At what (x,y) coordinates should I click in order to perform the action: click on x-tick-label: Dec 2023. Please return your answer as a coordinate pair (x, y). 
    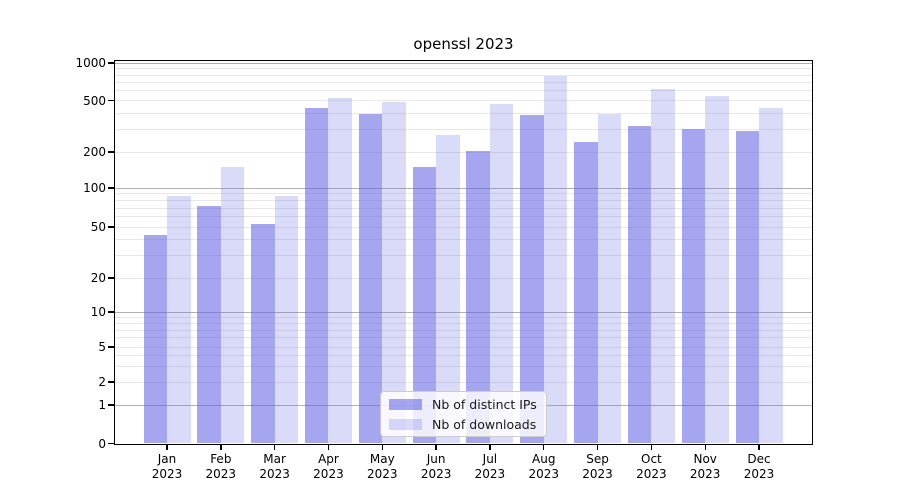
    Looking at the image, I should click on (759, 466).